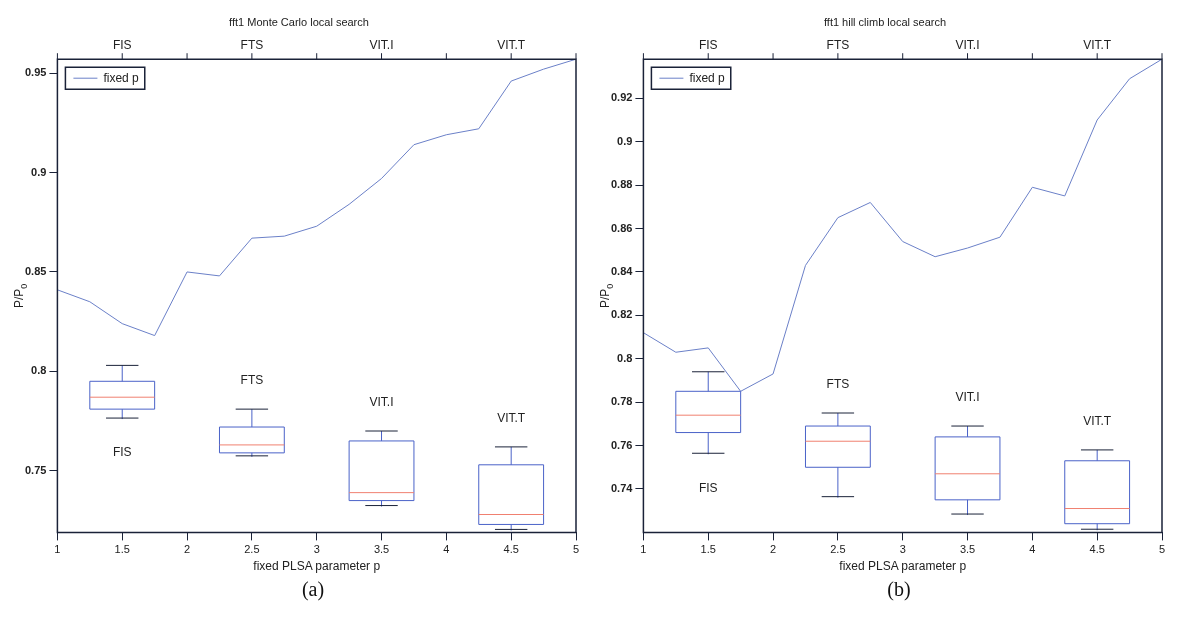 This screenshot has width=1183, height=619. I want to click on text: (a), so click(313, 589).